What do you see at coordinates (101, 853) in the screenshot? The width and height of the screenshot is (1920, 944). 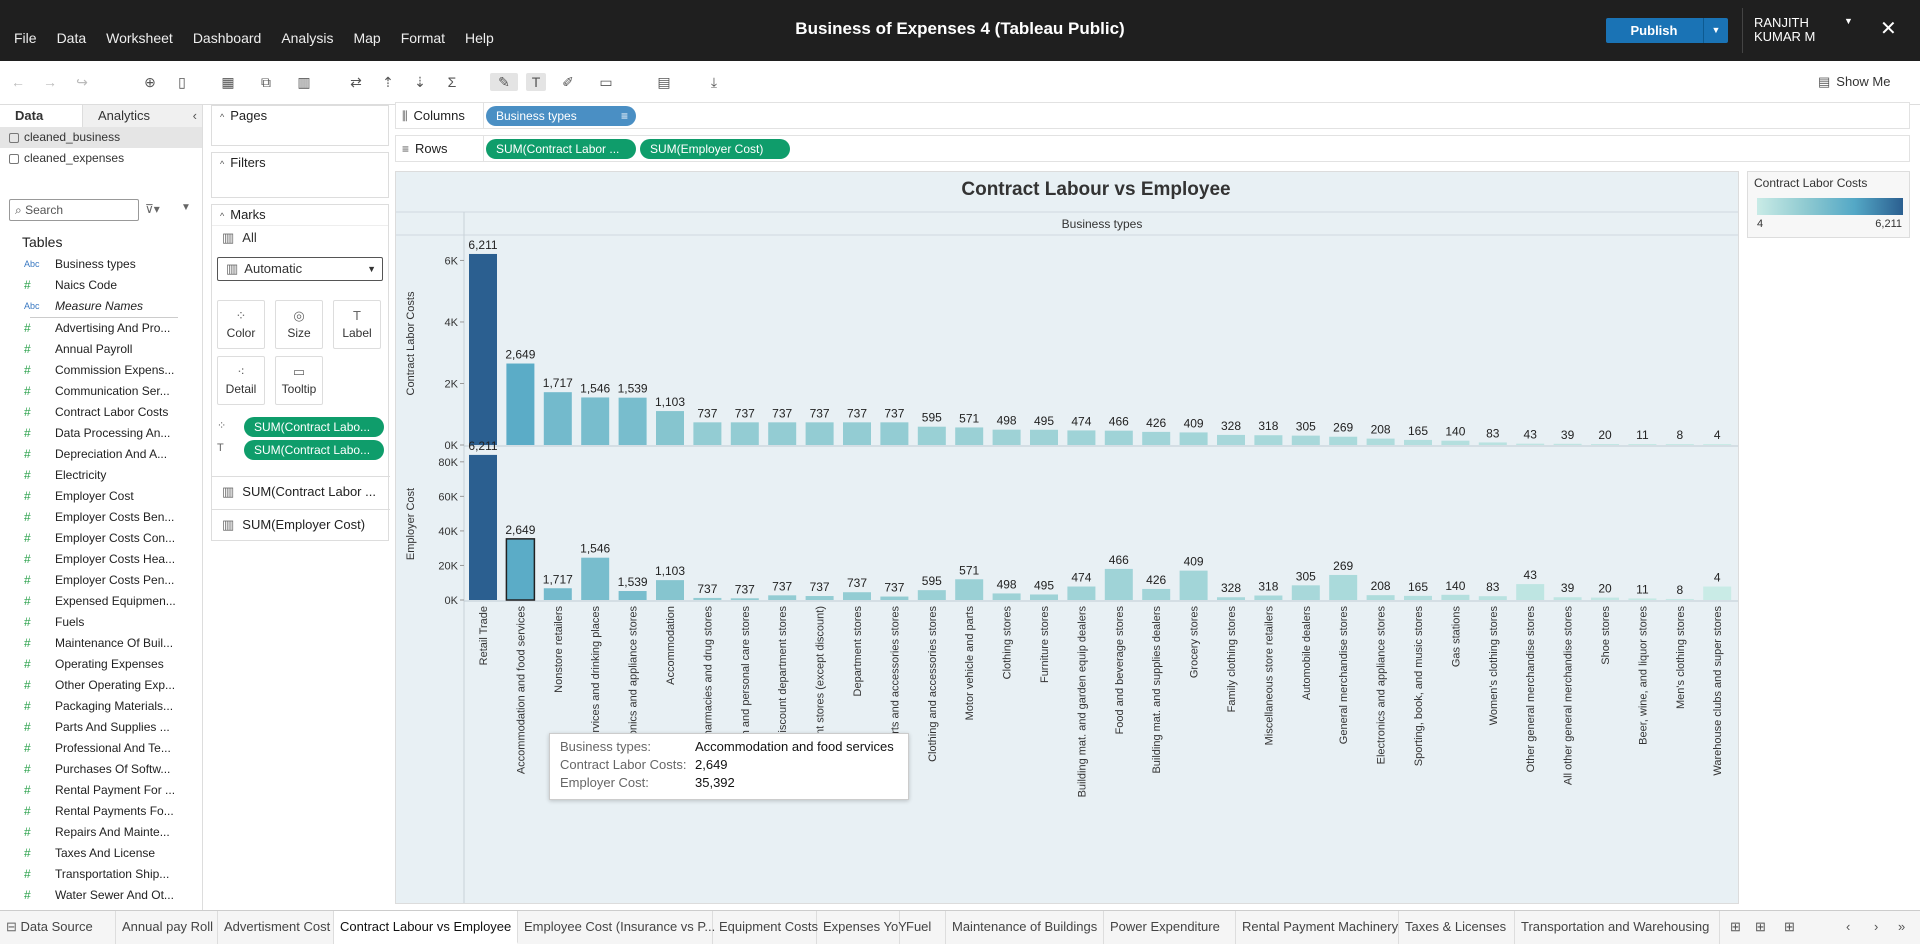 I see `field-item: # Taxes And License` at bounding box center [101, 853].